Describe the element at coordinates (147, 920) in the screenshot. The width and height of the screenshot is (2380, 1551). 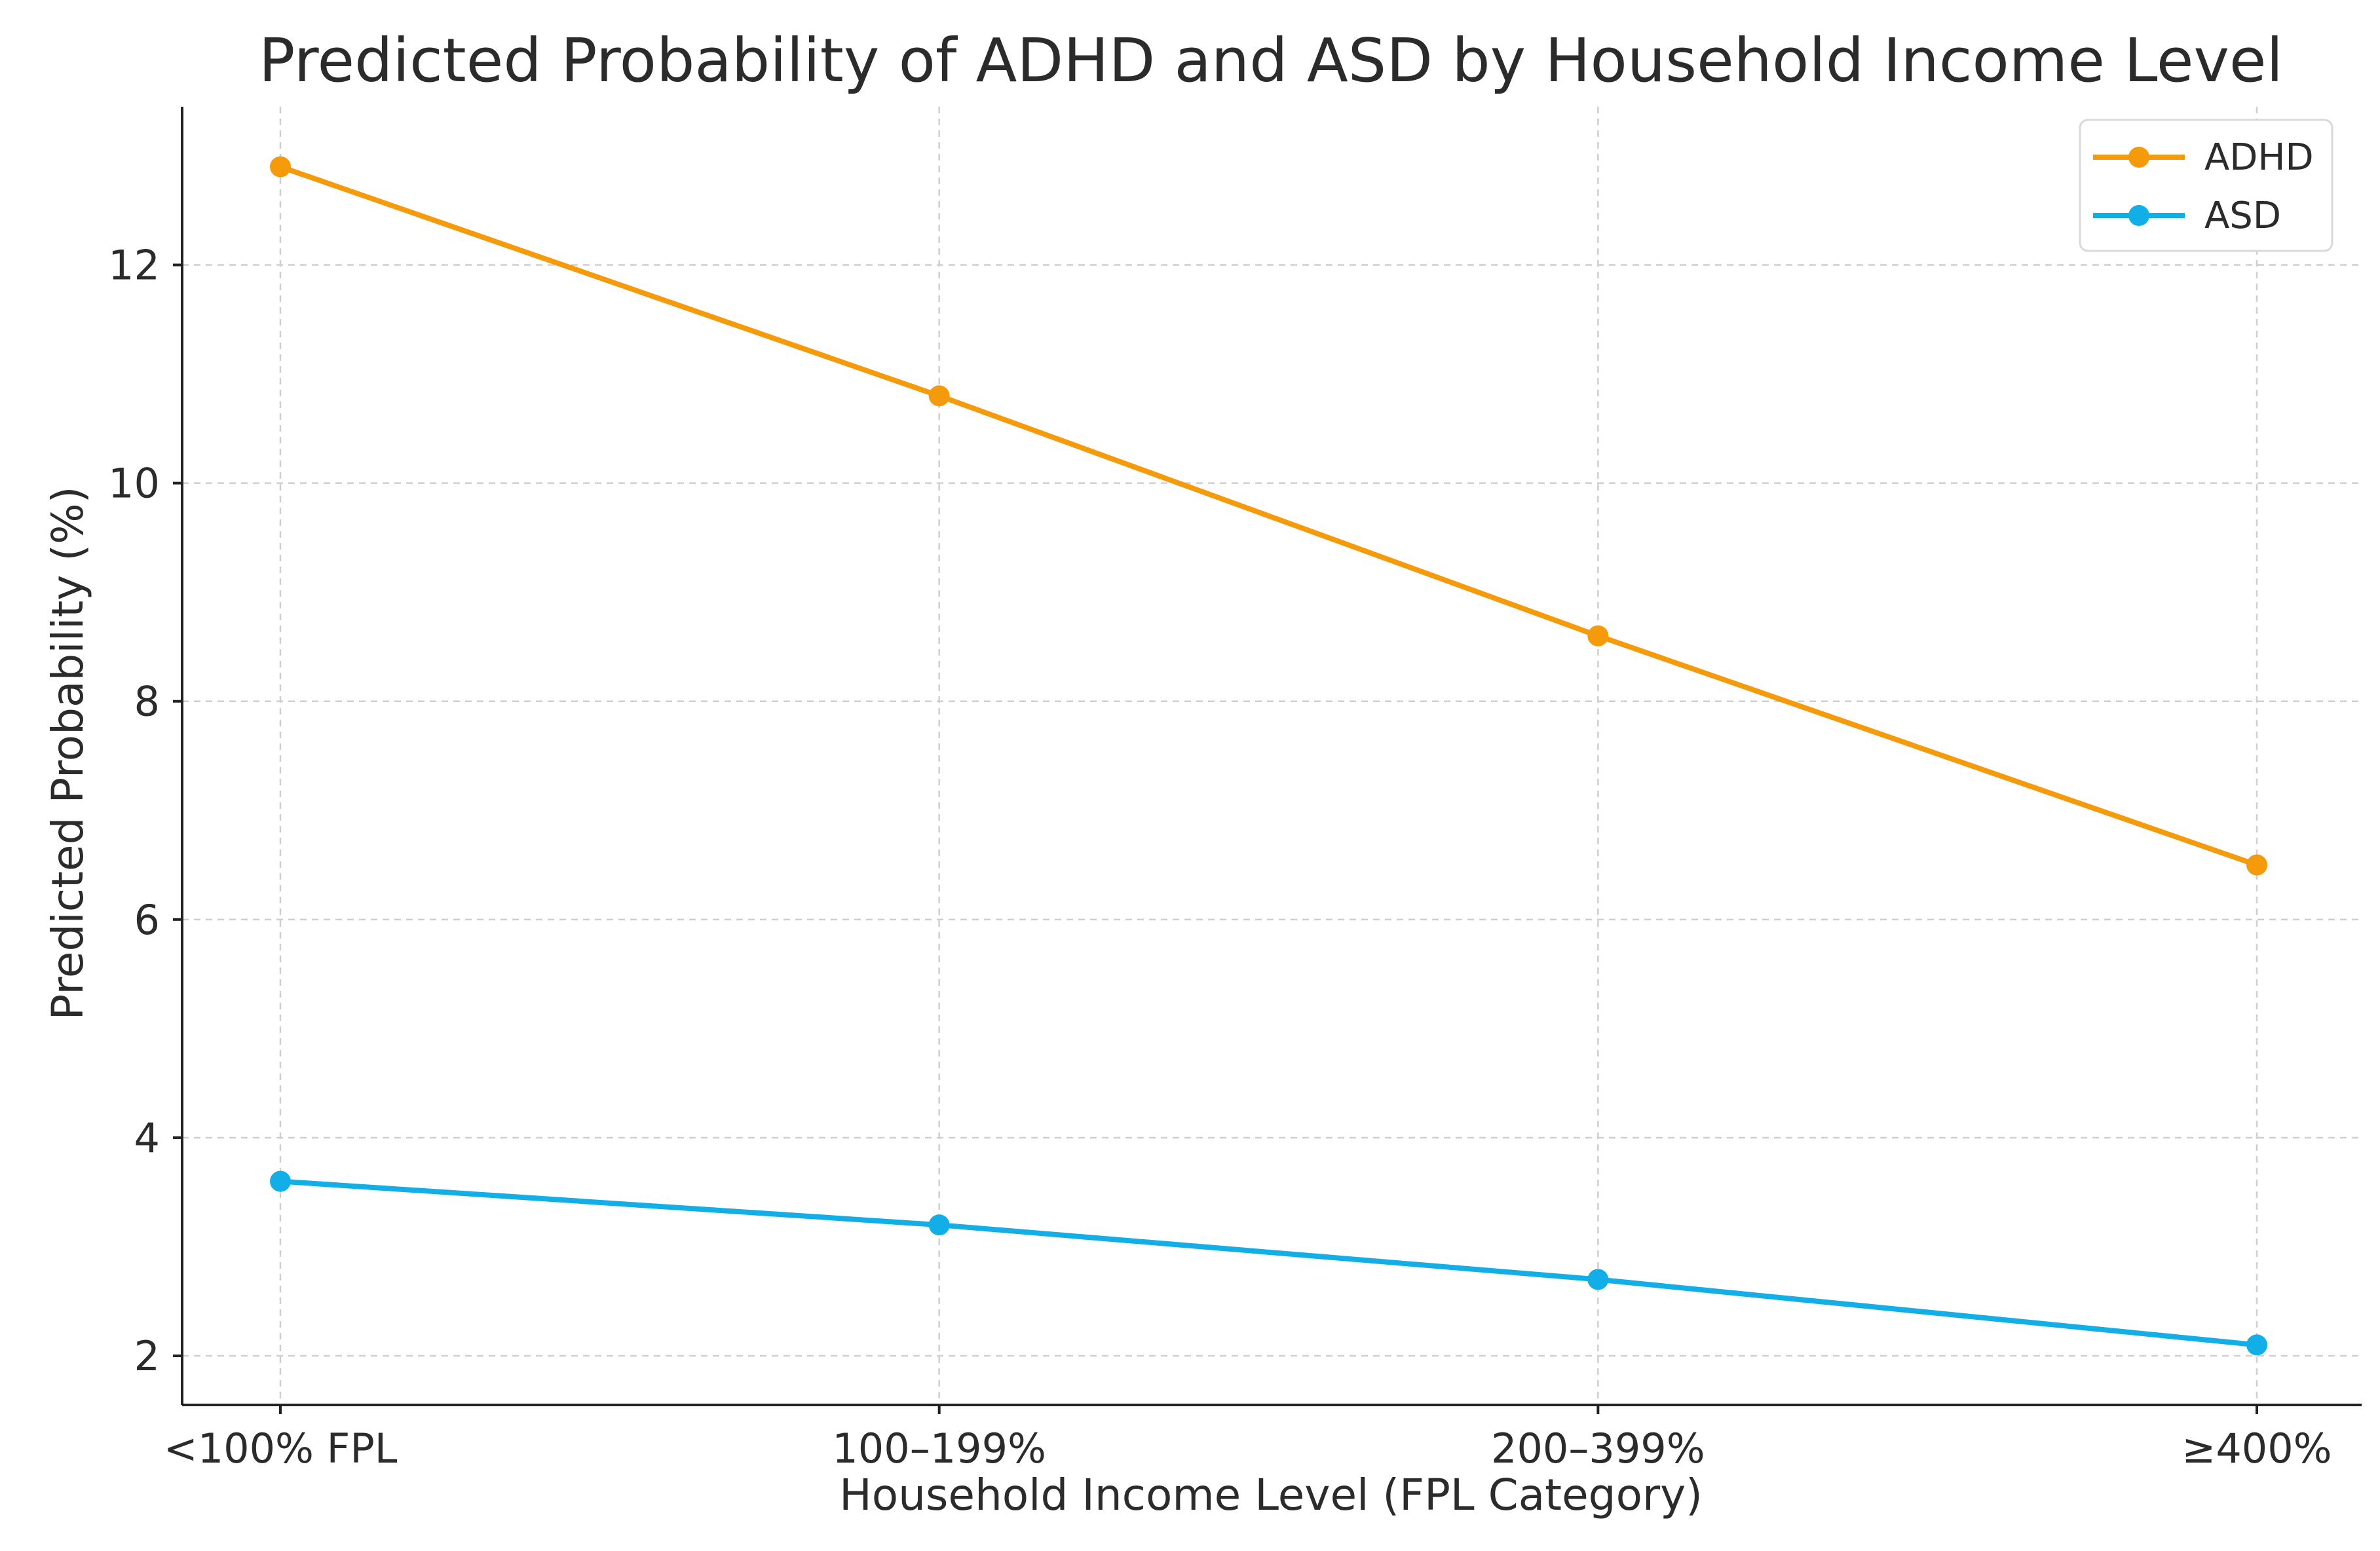
I see `y-tick-label: 6` at that location.